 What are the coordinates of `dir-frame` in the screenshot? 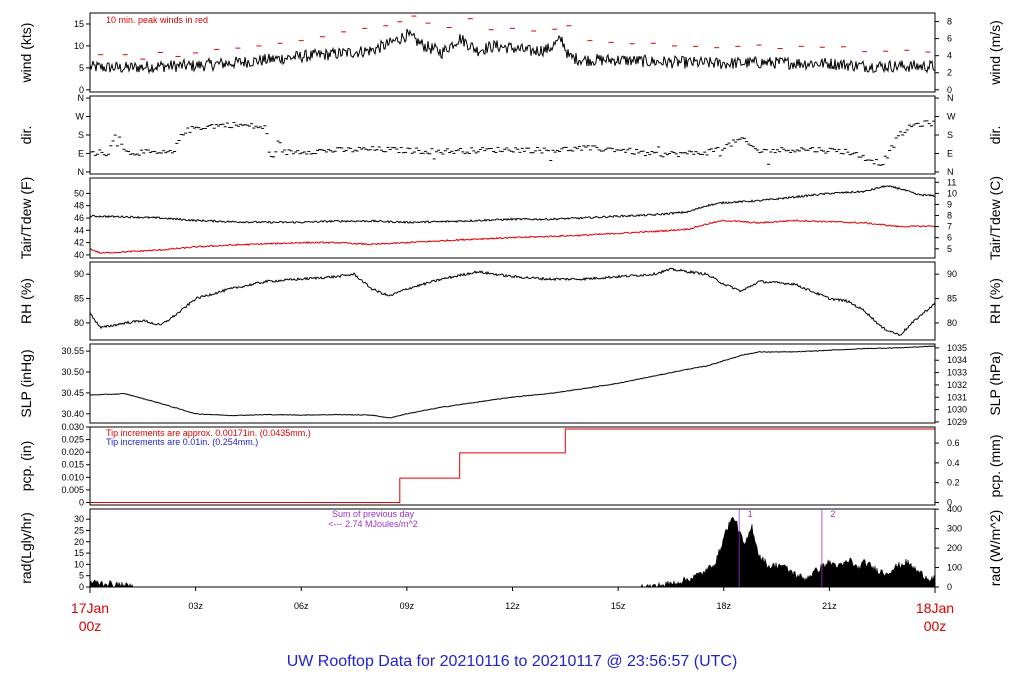 It's located at (512, 135).